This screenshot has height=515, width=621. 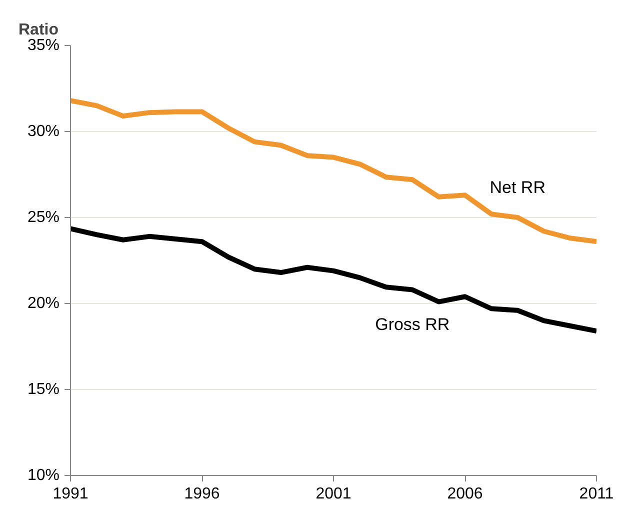 What do you see at coordinates (412, 324) in the screenshot?
I see `series-label: Gross RR` at bounding box center [412, 324].